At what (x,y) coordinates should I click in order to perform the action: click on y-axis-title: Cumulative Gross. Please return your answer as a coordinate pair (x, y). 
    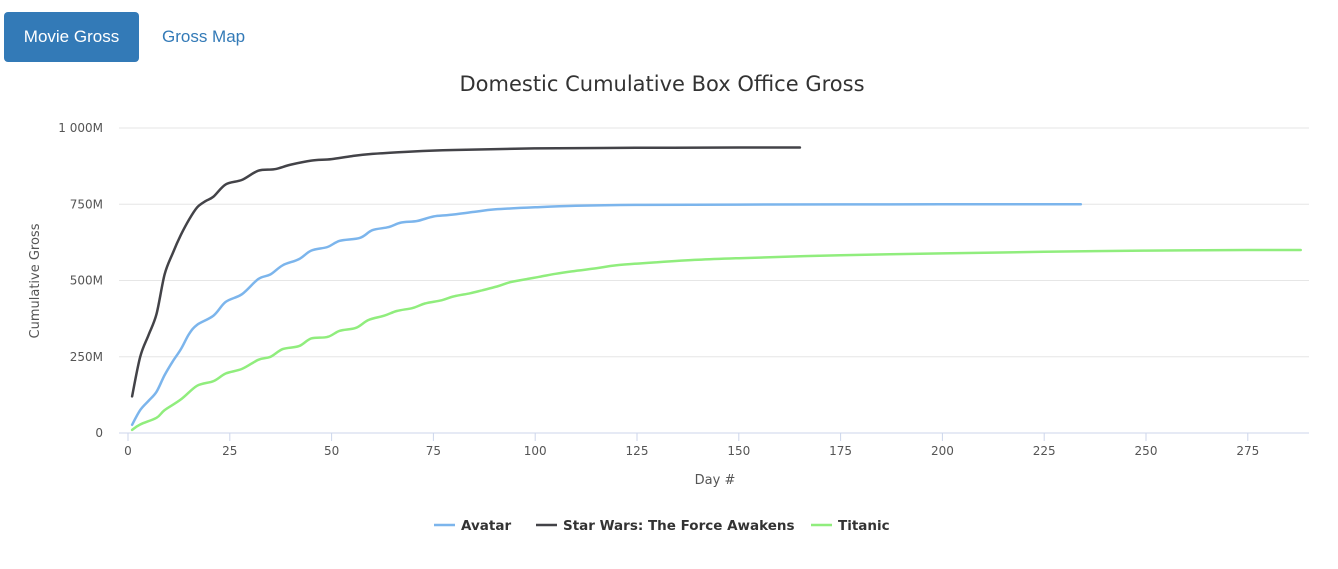
    Looking at the image, I should click on (35, 280).